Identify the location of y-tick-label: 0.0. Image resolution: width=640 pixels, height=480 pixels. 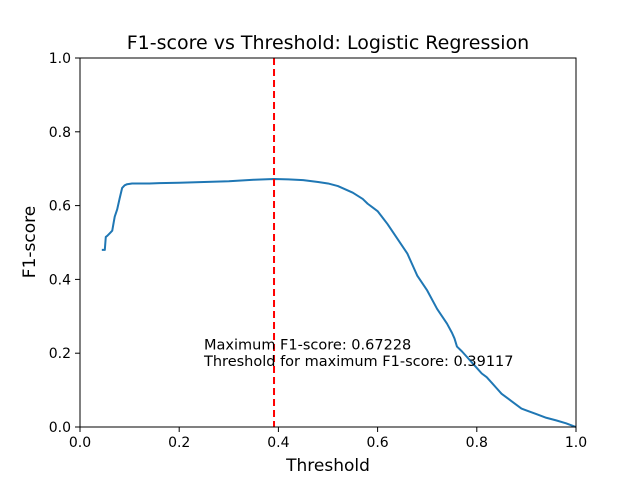
(60, 428).